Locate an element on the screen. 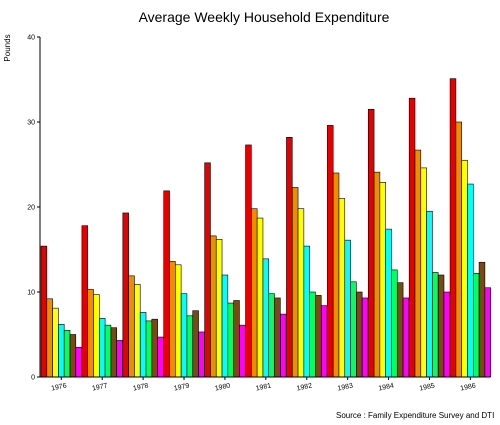 The height and width of the screenshot is (425, 500). x-tick-label: 1986 is located at coordinates (468, 387).